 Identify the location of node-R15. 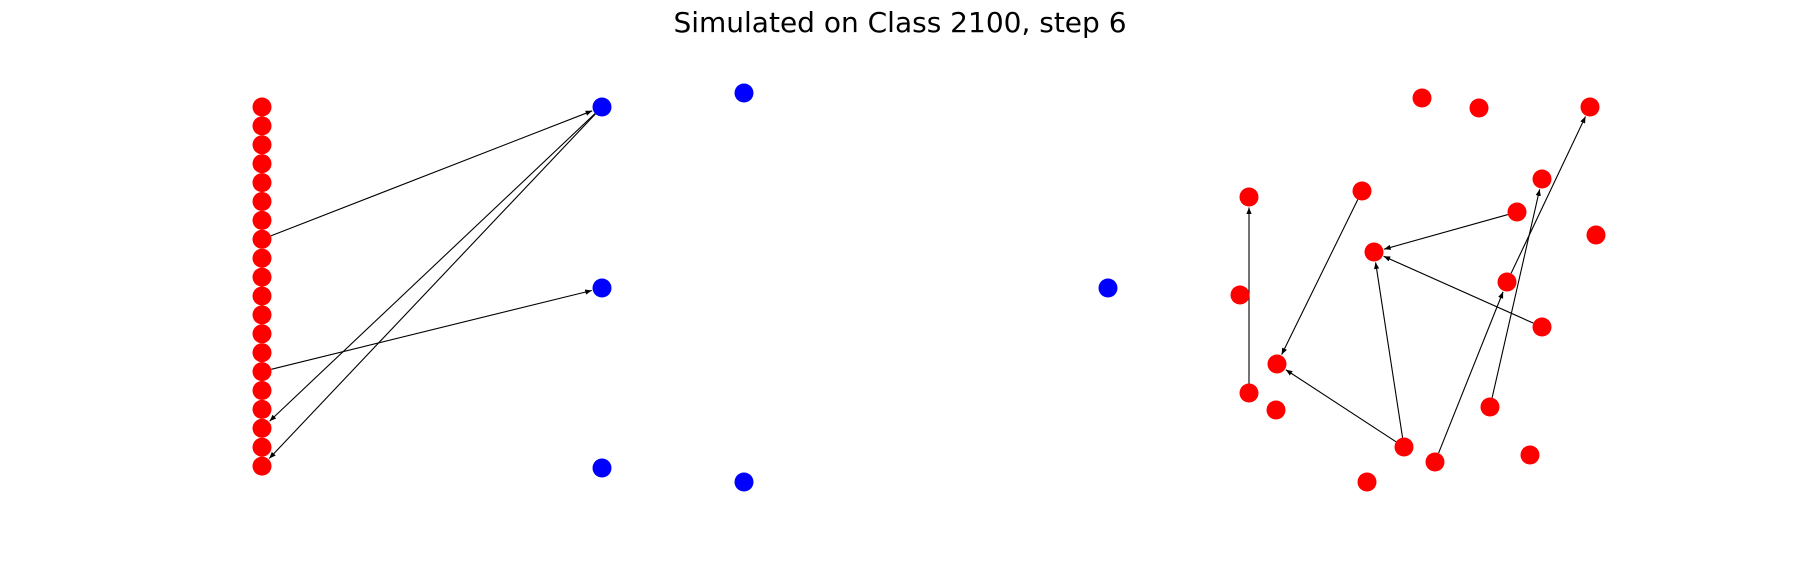
(1240, 295).